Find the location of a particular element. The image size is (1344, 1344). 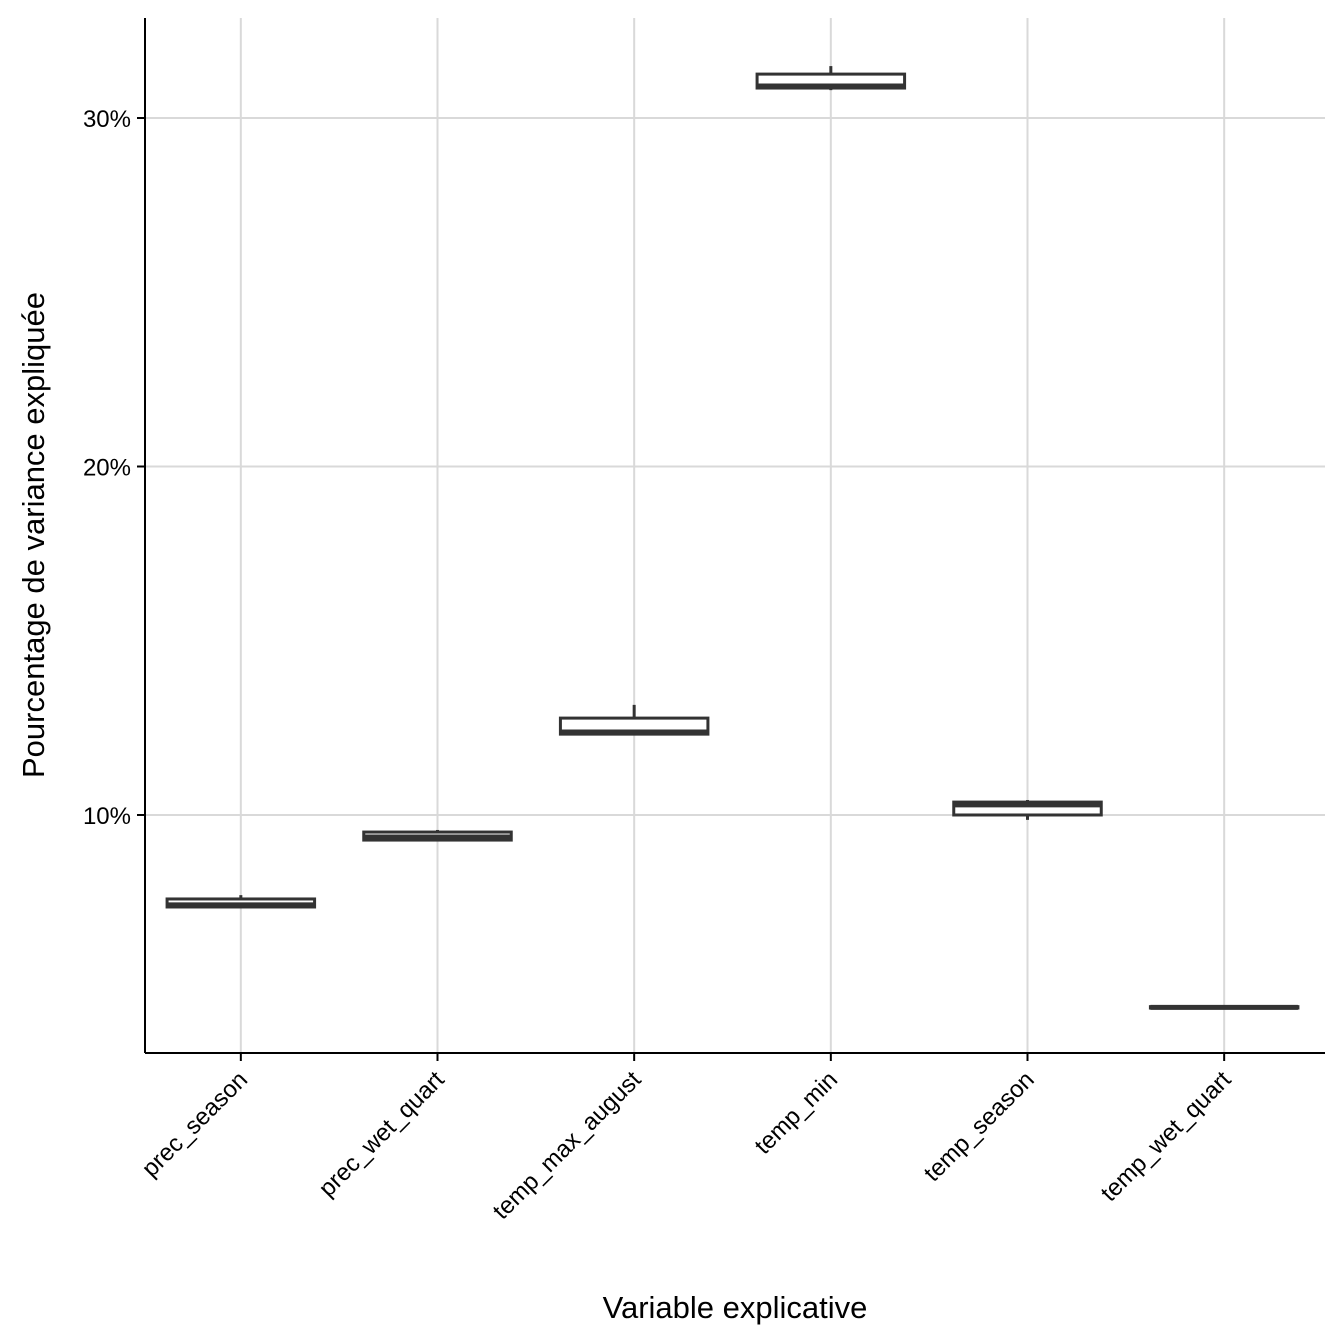

x-tick-label: prec_season is located at coordinates (195, 1124).